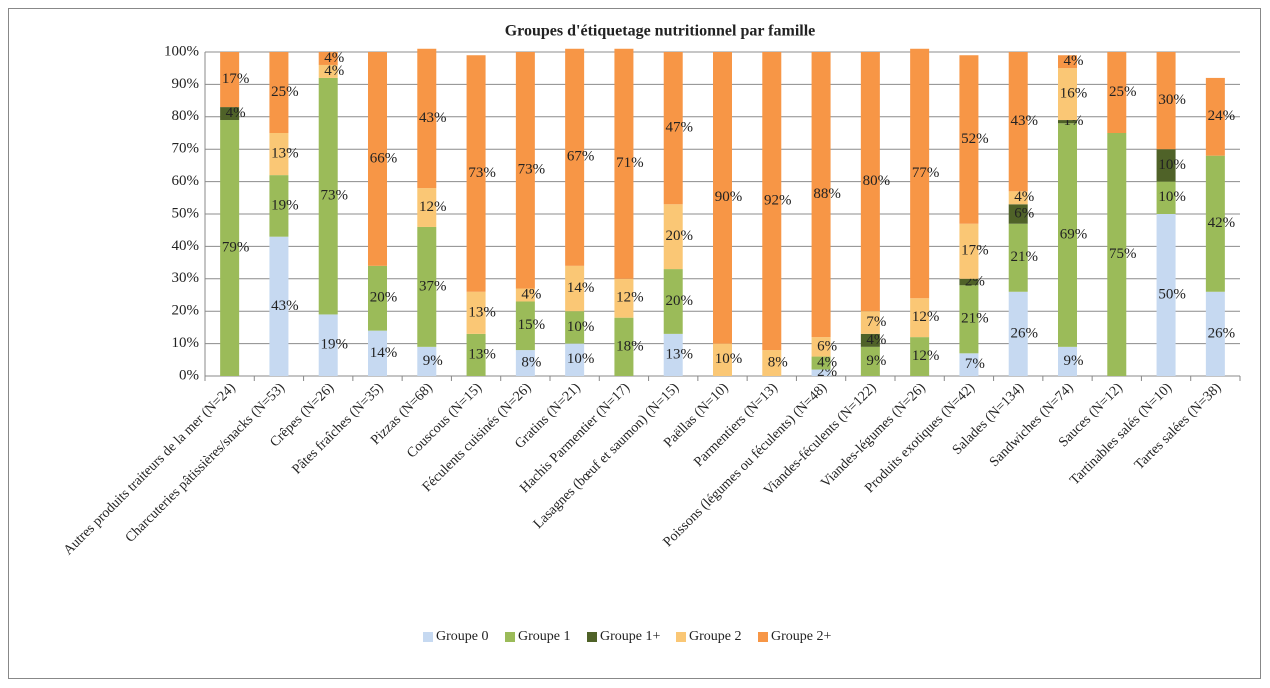  Describe the element at coordinates (630, 636) in the screenshot. I see `legend-label: Groupe 1+` at that location.